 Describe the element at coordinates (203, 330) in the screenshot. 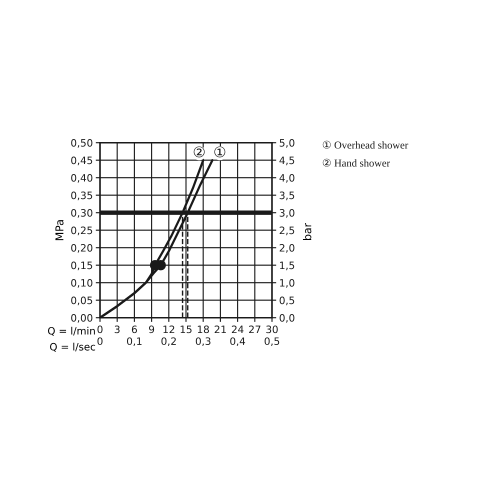

I see `x-tick-label: 18` at that location.